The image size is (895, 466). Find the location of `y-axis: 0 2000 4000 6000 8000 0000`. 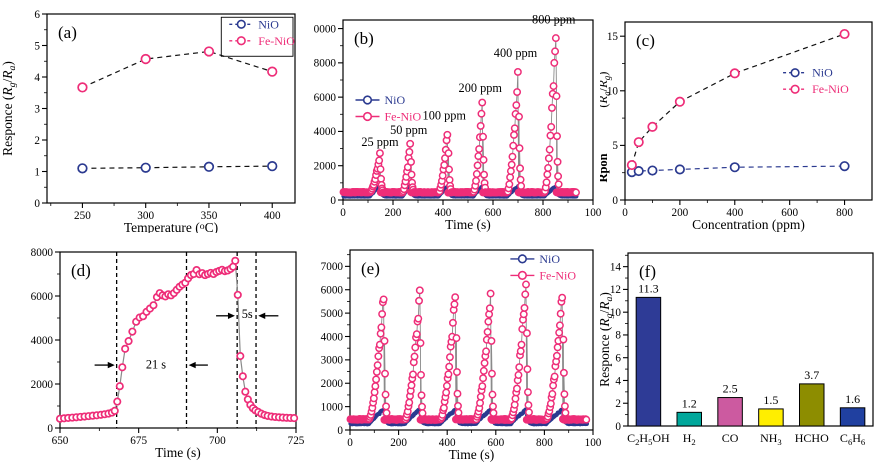

y-axis: 0 2000 4000 6000 8000 0000 is located at coordinates (328, 115).